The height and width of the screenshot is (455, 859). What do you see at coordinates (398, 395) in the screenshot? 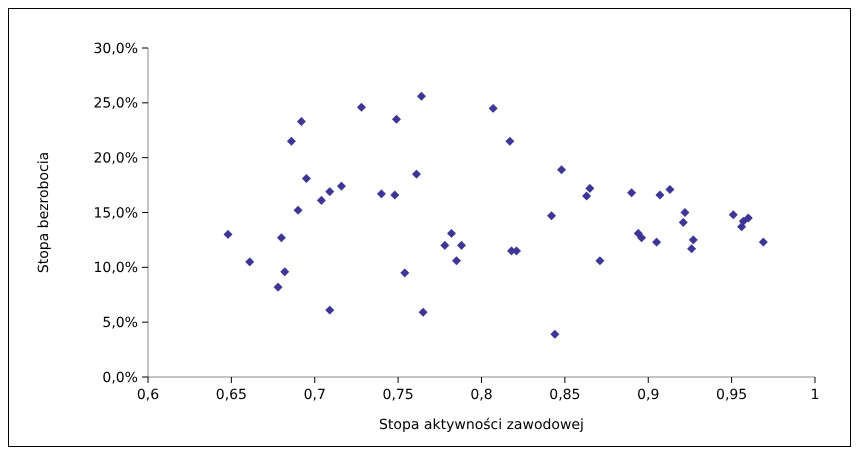
I see `x-tick-label: 0,75` at bounding box center [398, 395].